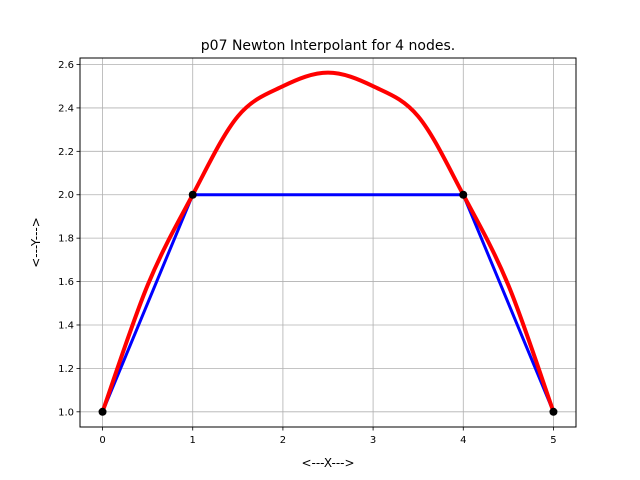  I want to click on y-tick-label: 1.2, so click(66, 369).